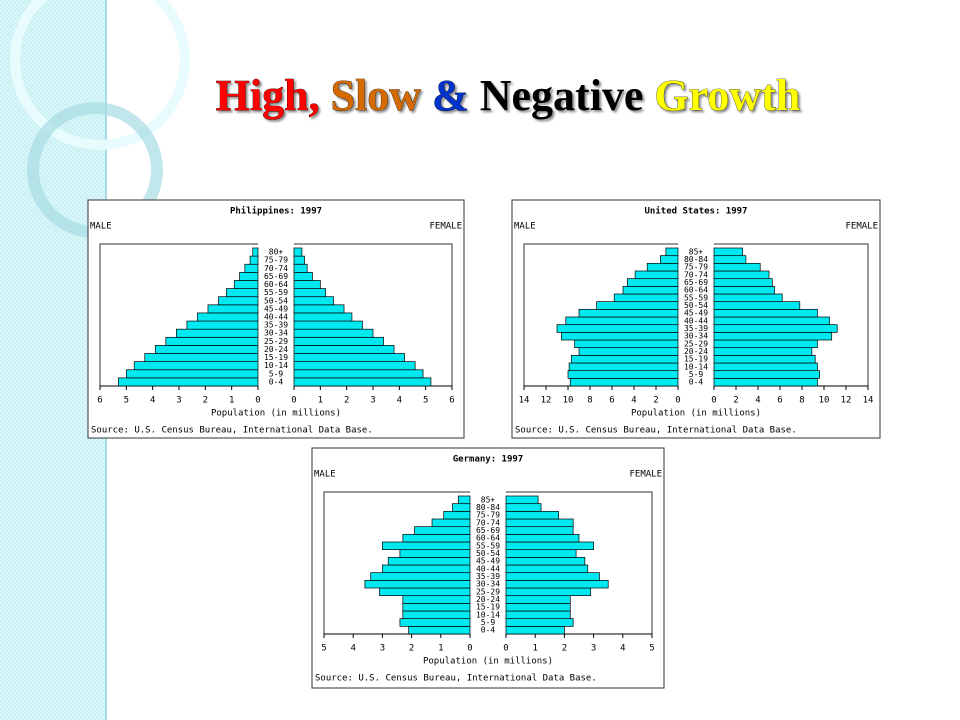 This screenshot has width=960, height=720. I want to click on x-tick-label: 0, so click(257, 401).